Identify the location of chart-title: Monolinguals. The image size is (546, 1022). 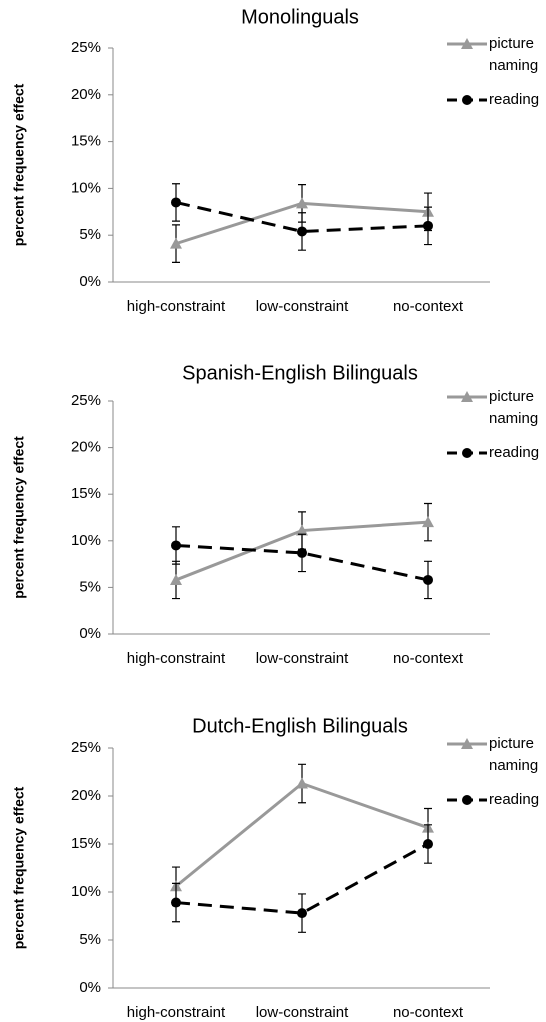
(300, 17).